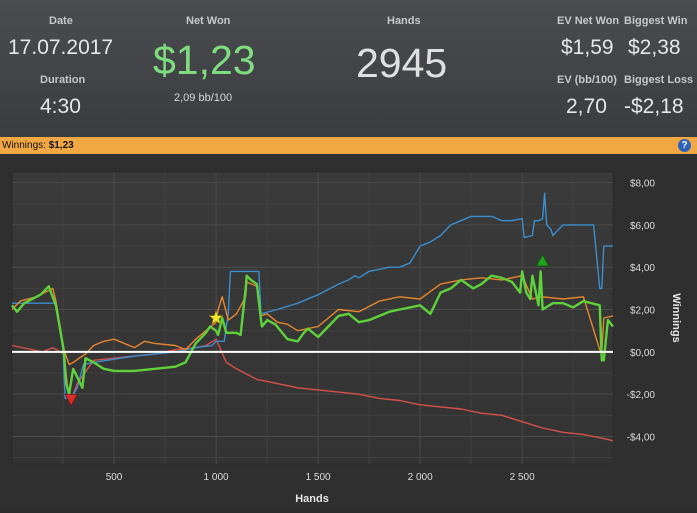 The image size is (697, 513). I want to click on ev-bb100-label: EV (bb/100), so click(587, 80).